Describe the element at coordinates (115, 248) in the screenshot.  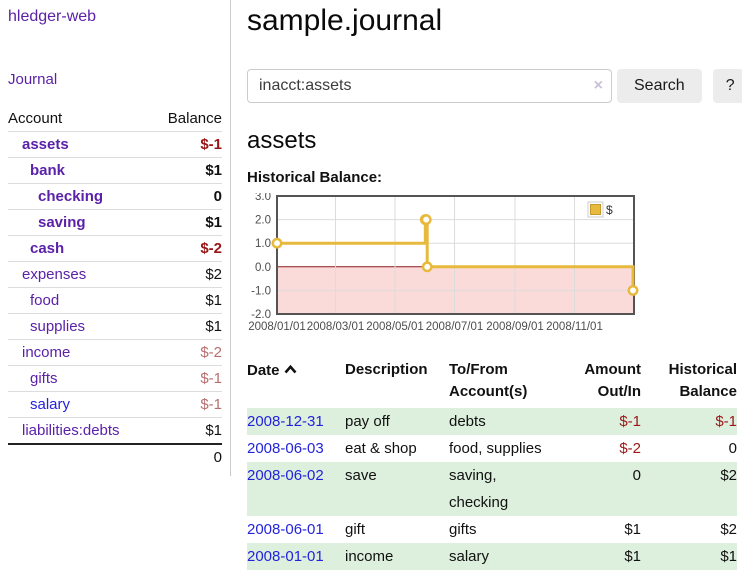
I see `account-row: cash $-2` at that location.